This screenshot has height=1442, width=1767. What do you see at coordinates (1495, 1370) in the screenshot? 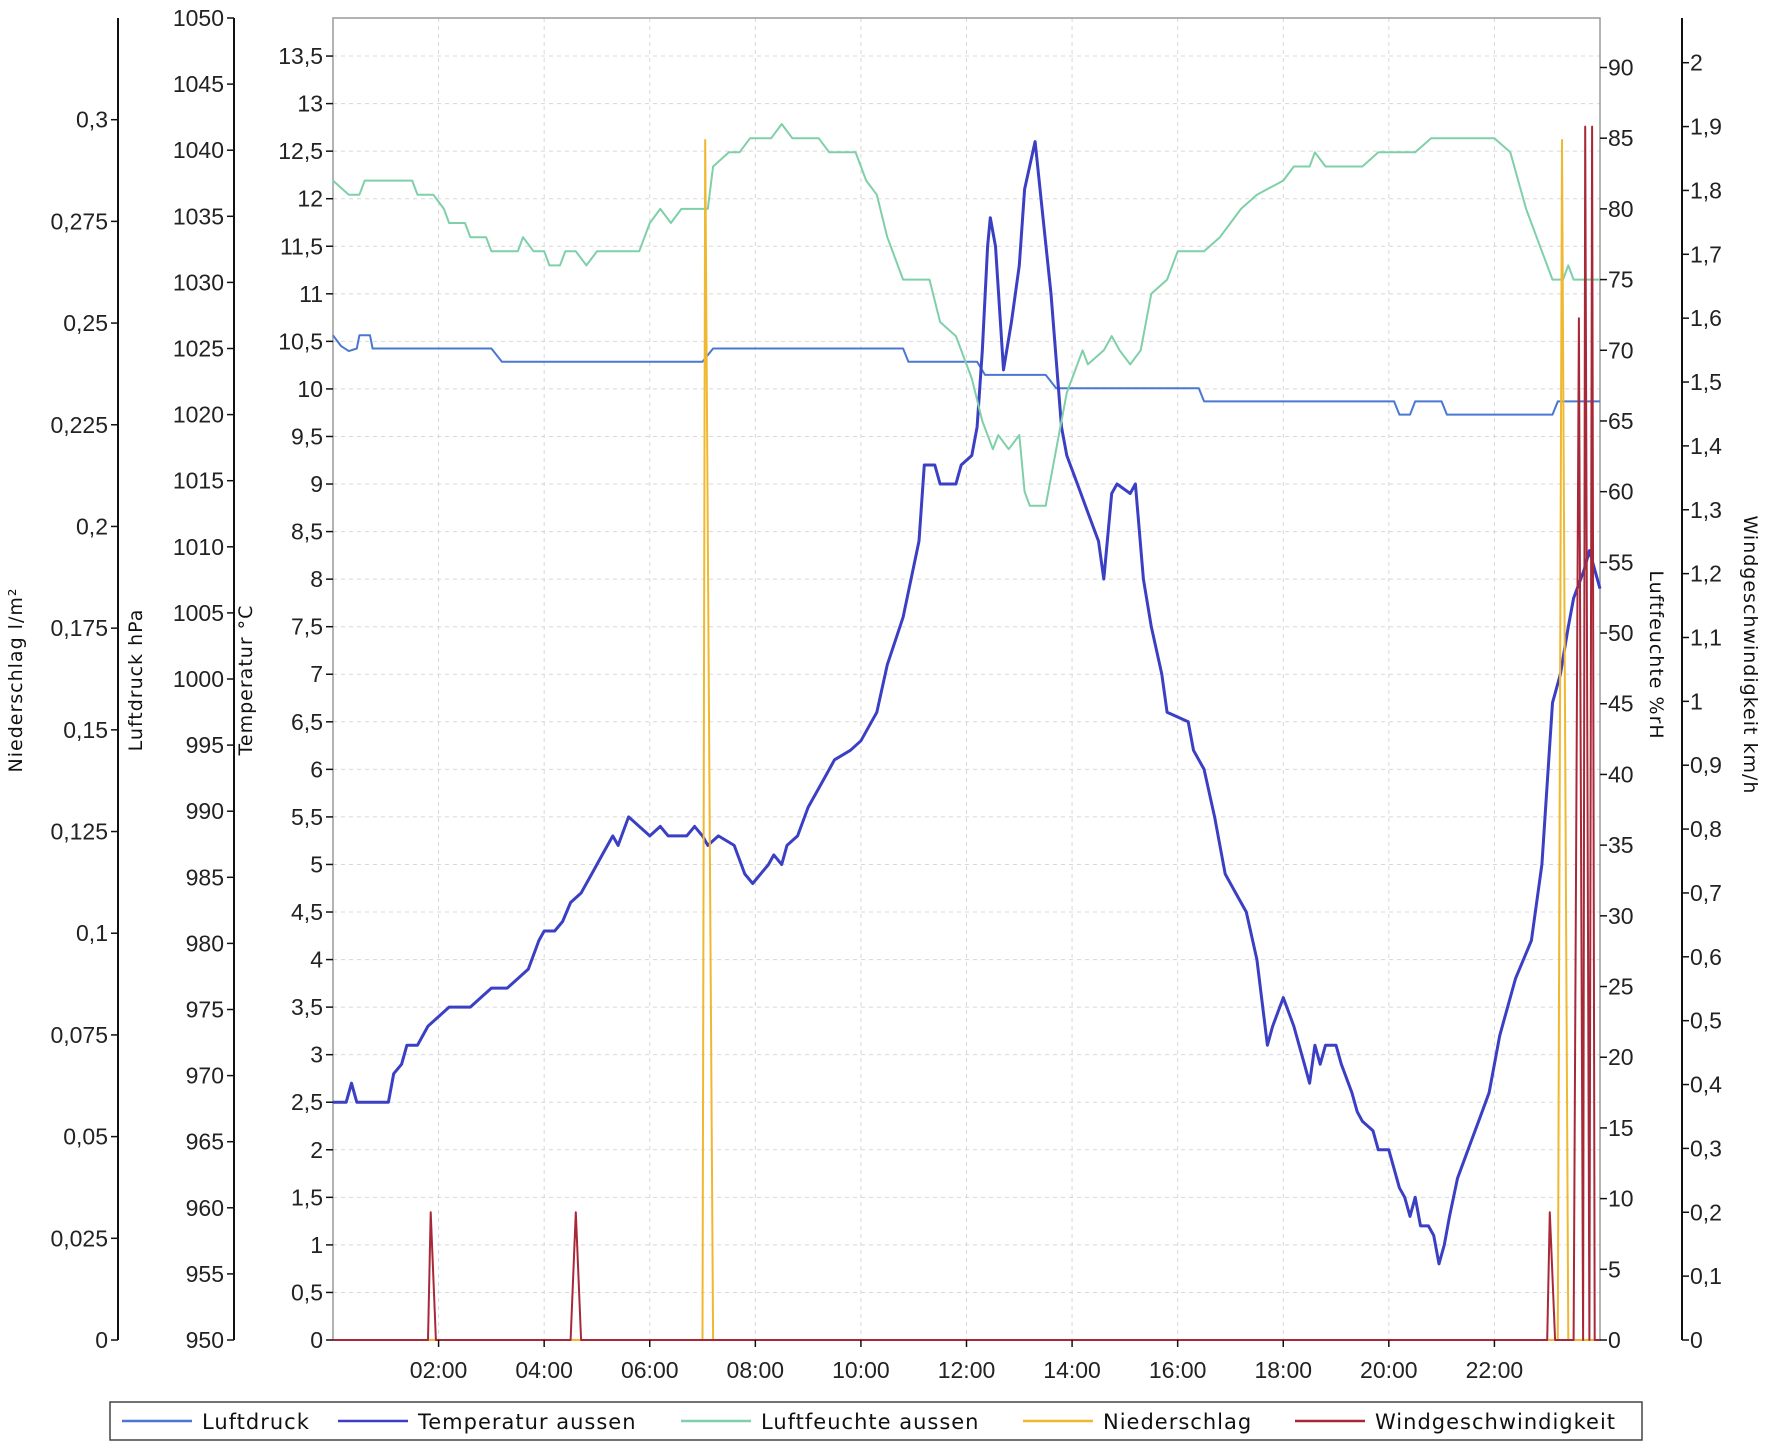
I see `x-tick-label: 22:00` at bounding box center [1495, 1370].